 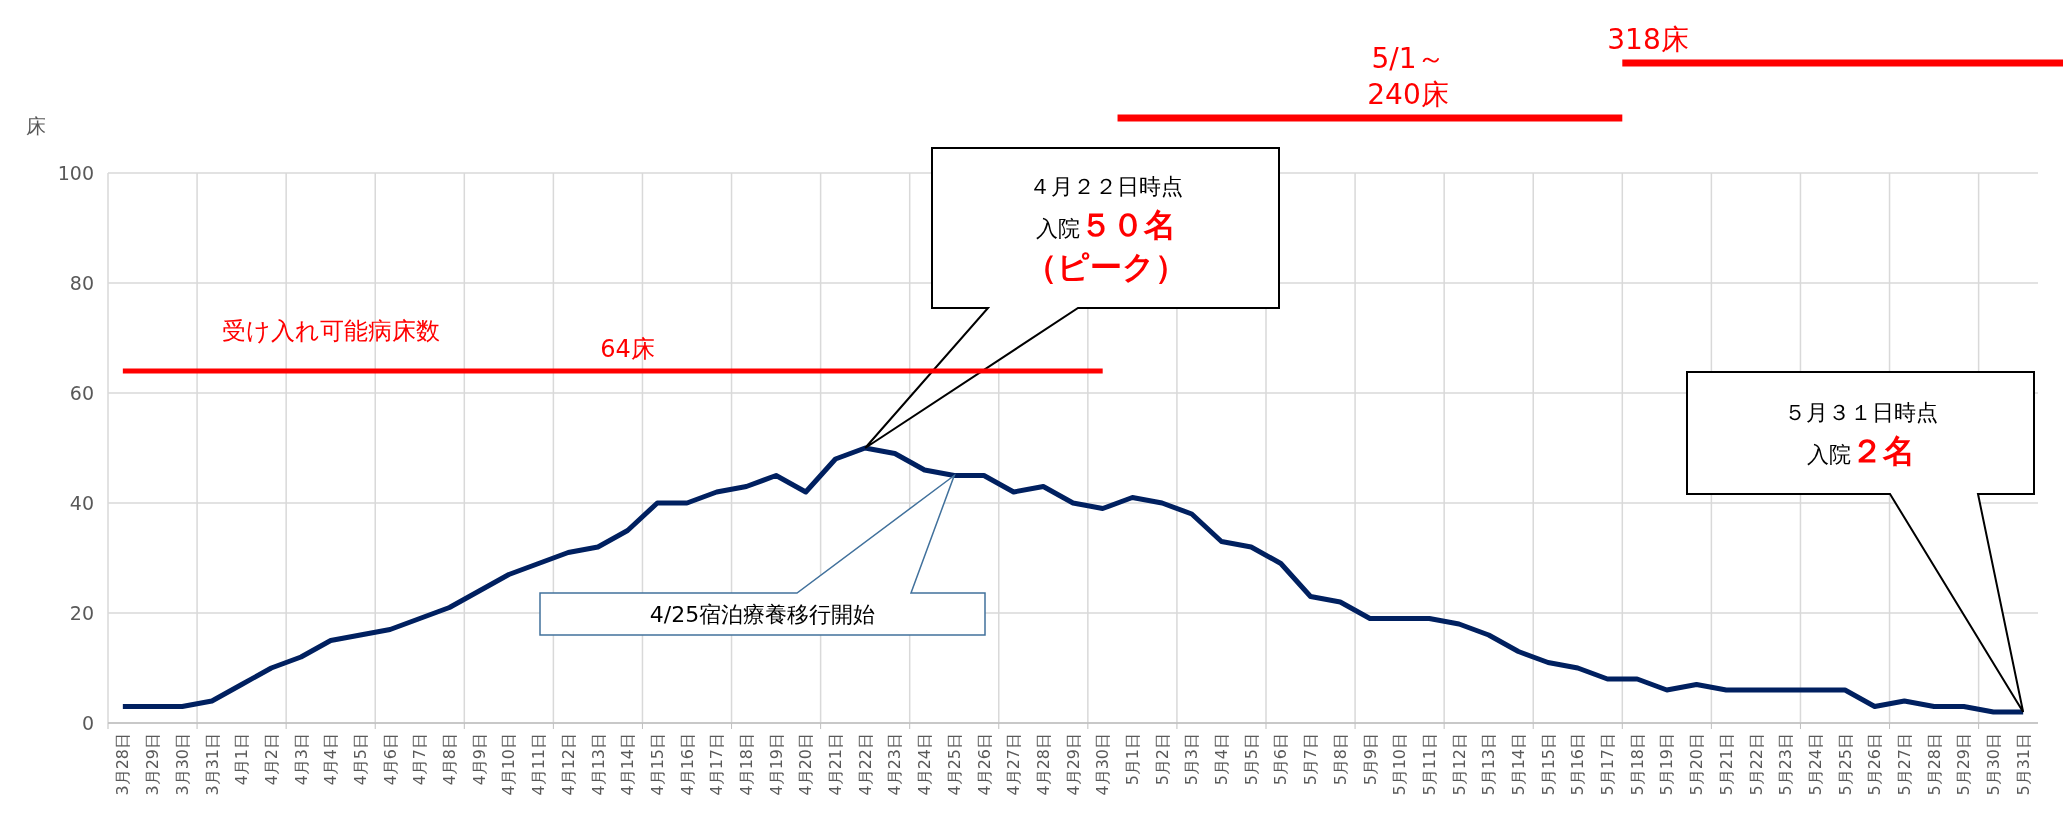 I want to click on series-label: 受け入れ可能病床数, so click(x=330, y=331).